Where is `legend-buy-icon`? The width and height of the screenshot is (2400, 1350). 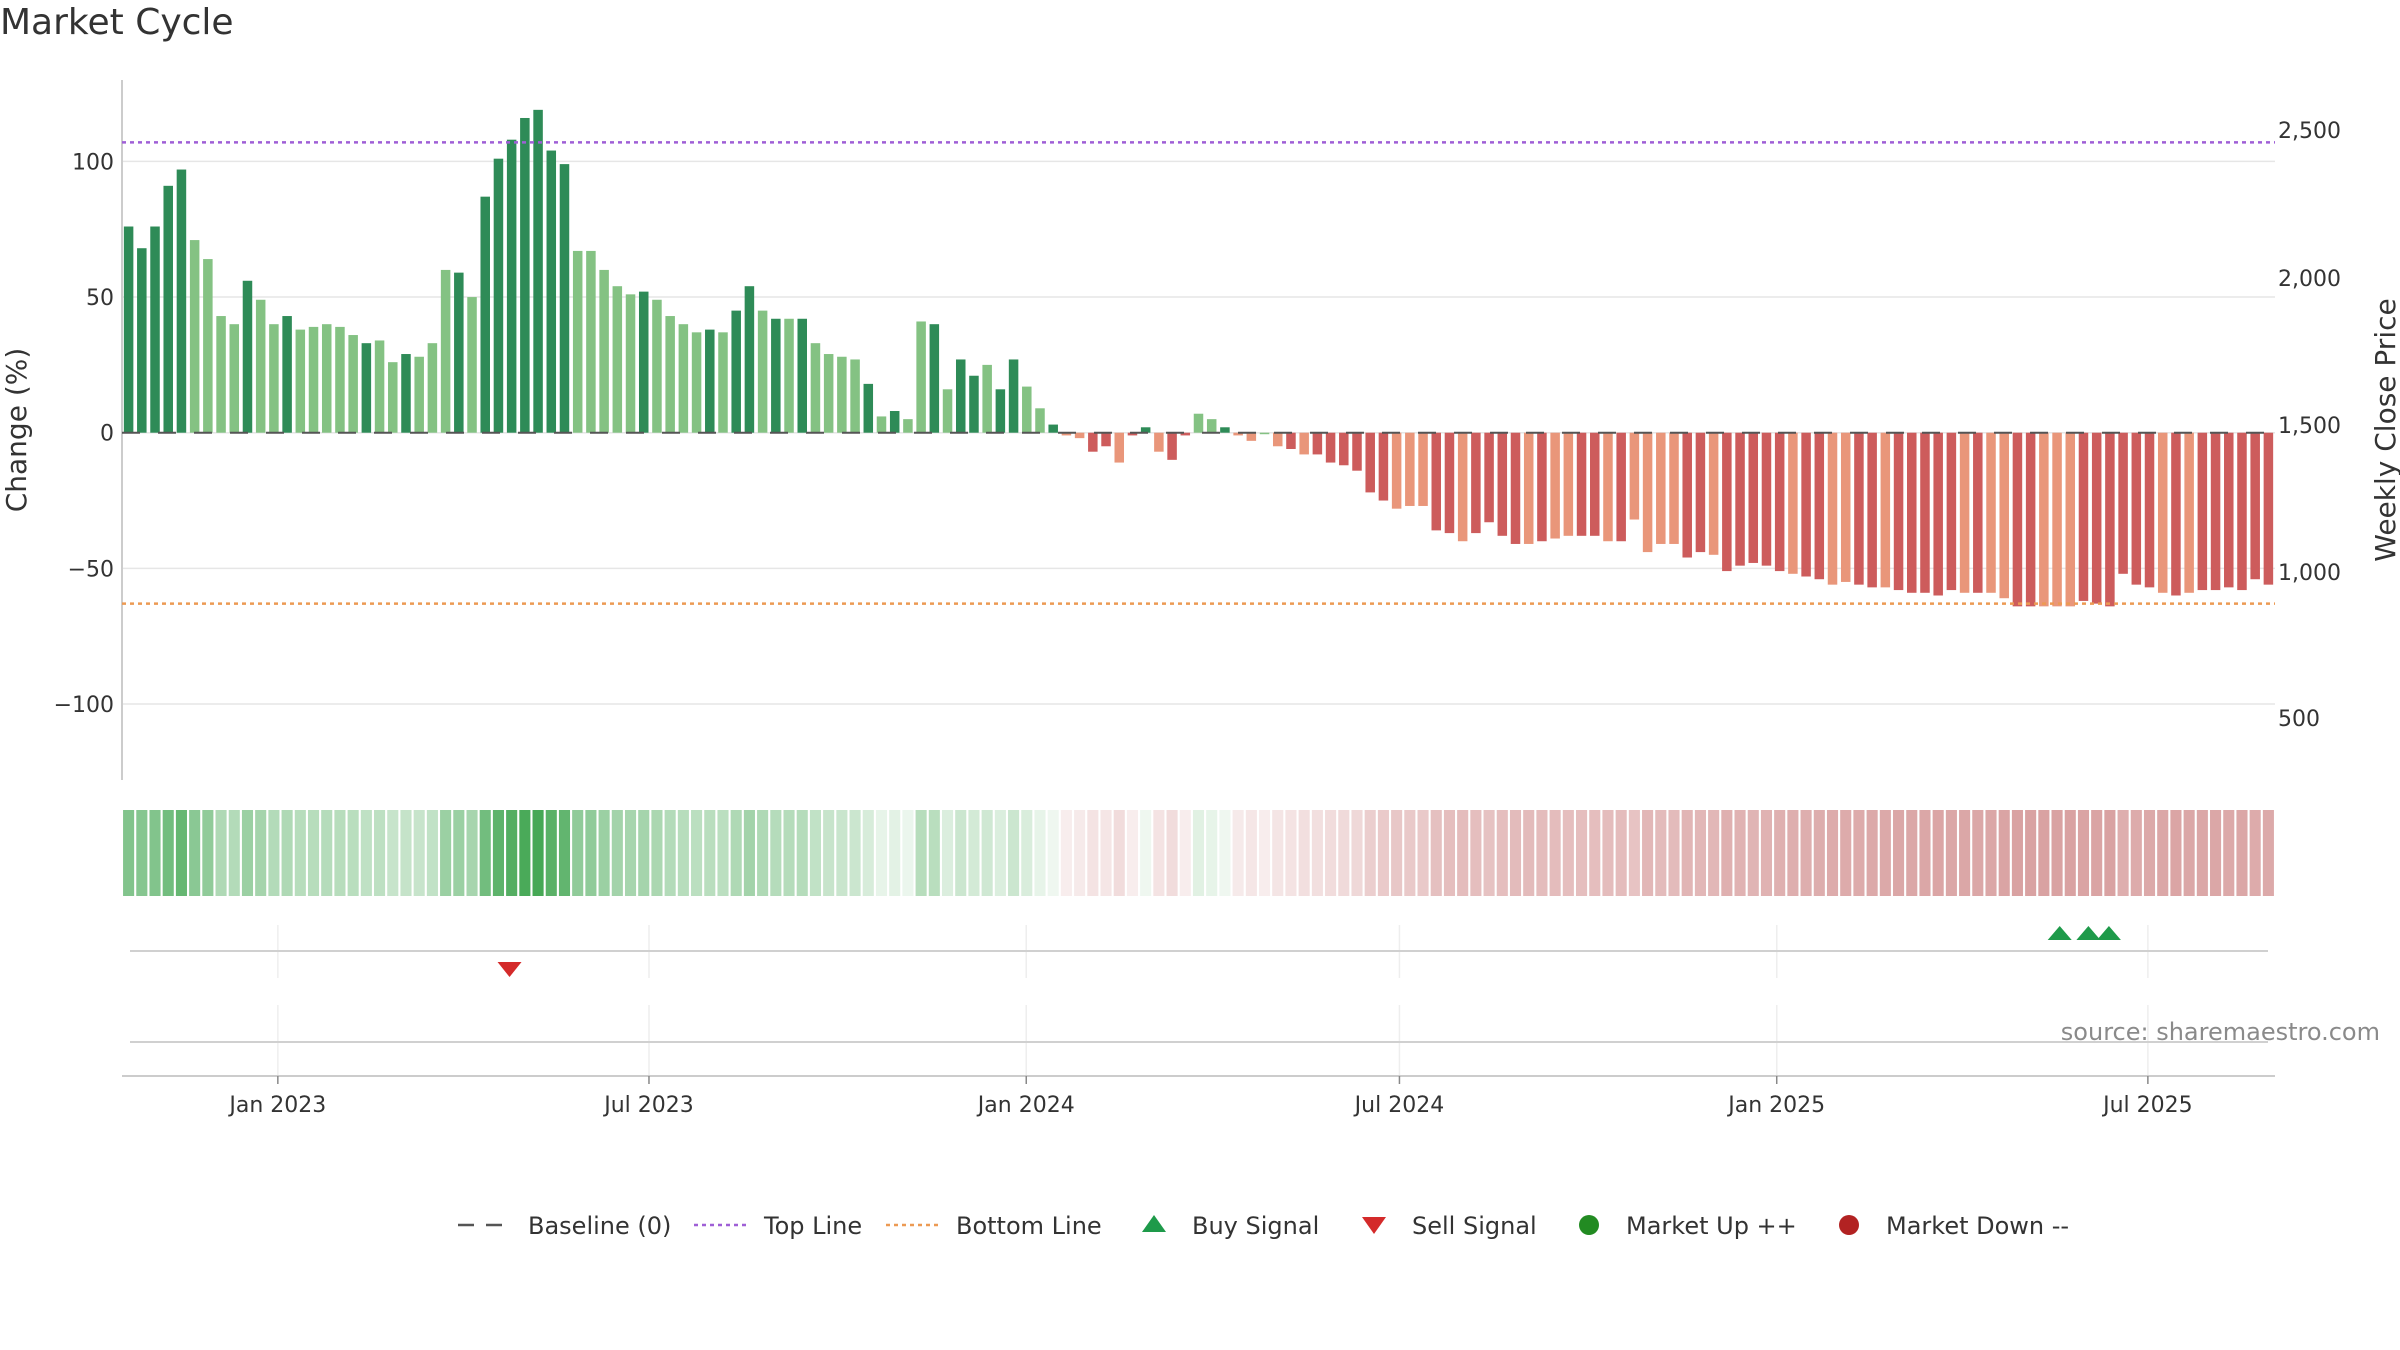
legend-buy-icon is located at coordinates (1154, 1223).